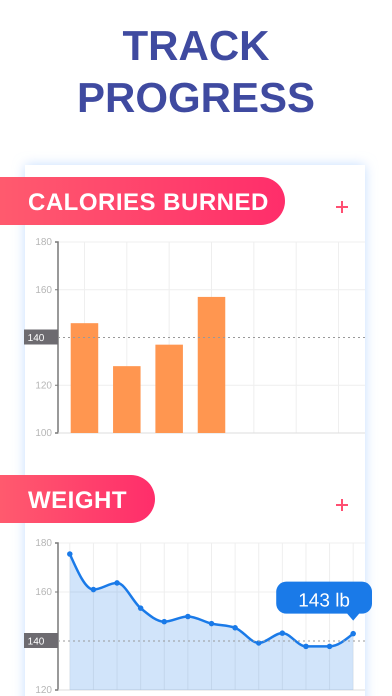 The height and width of the screenshot is (696, 392). I want to click on chart-title: WEIGHT, so click(77, 500).